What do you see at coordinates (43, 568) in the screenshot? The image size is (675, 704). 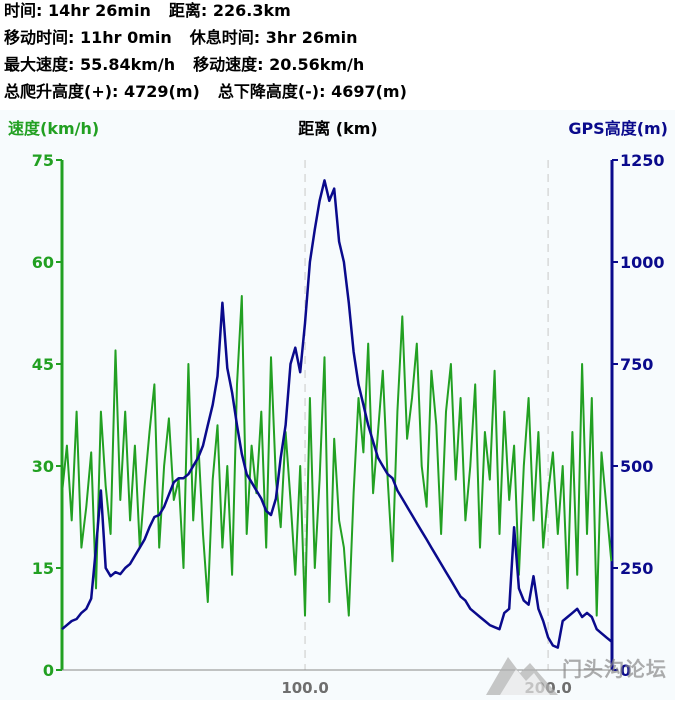 I see `y-left-tick-label: 15` at bounding box center [43, 568].